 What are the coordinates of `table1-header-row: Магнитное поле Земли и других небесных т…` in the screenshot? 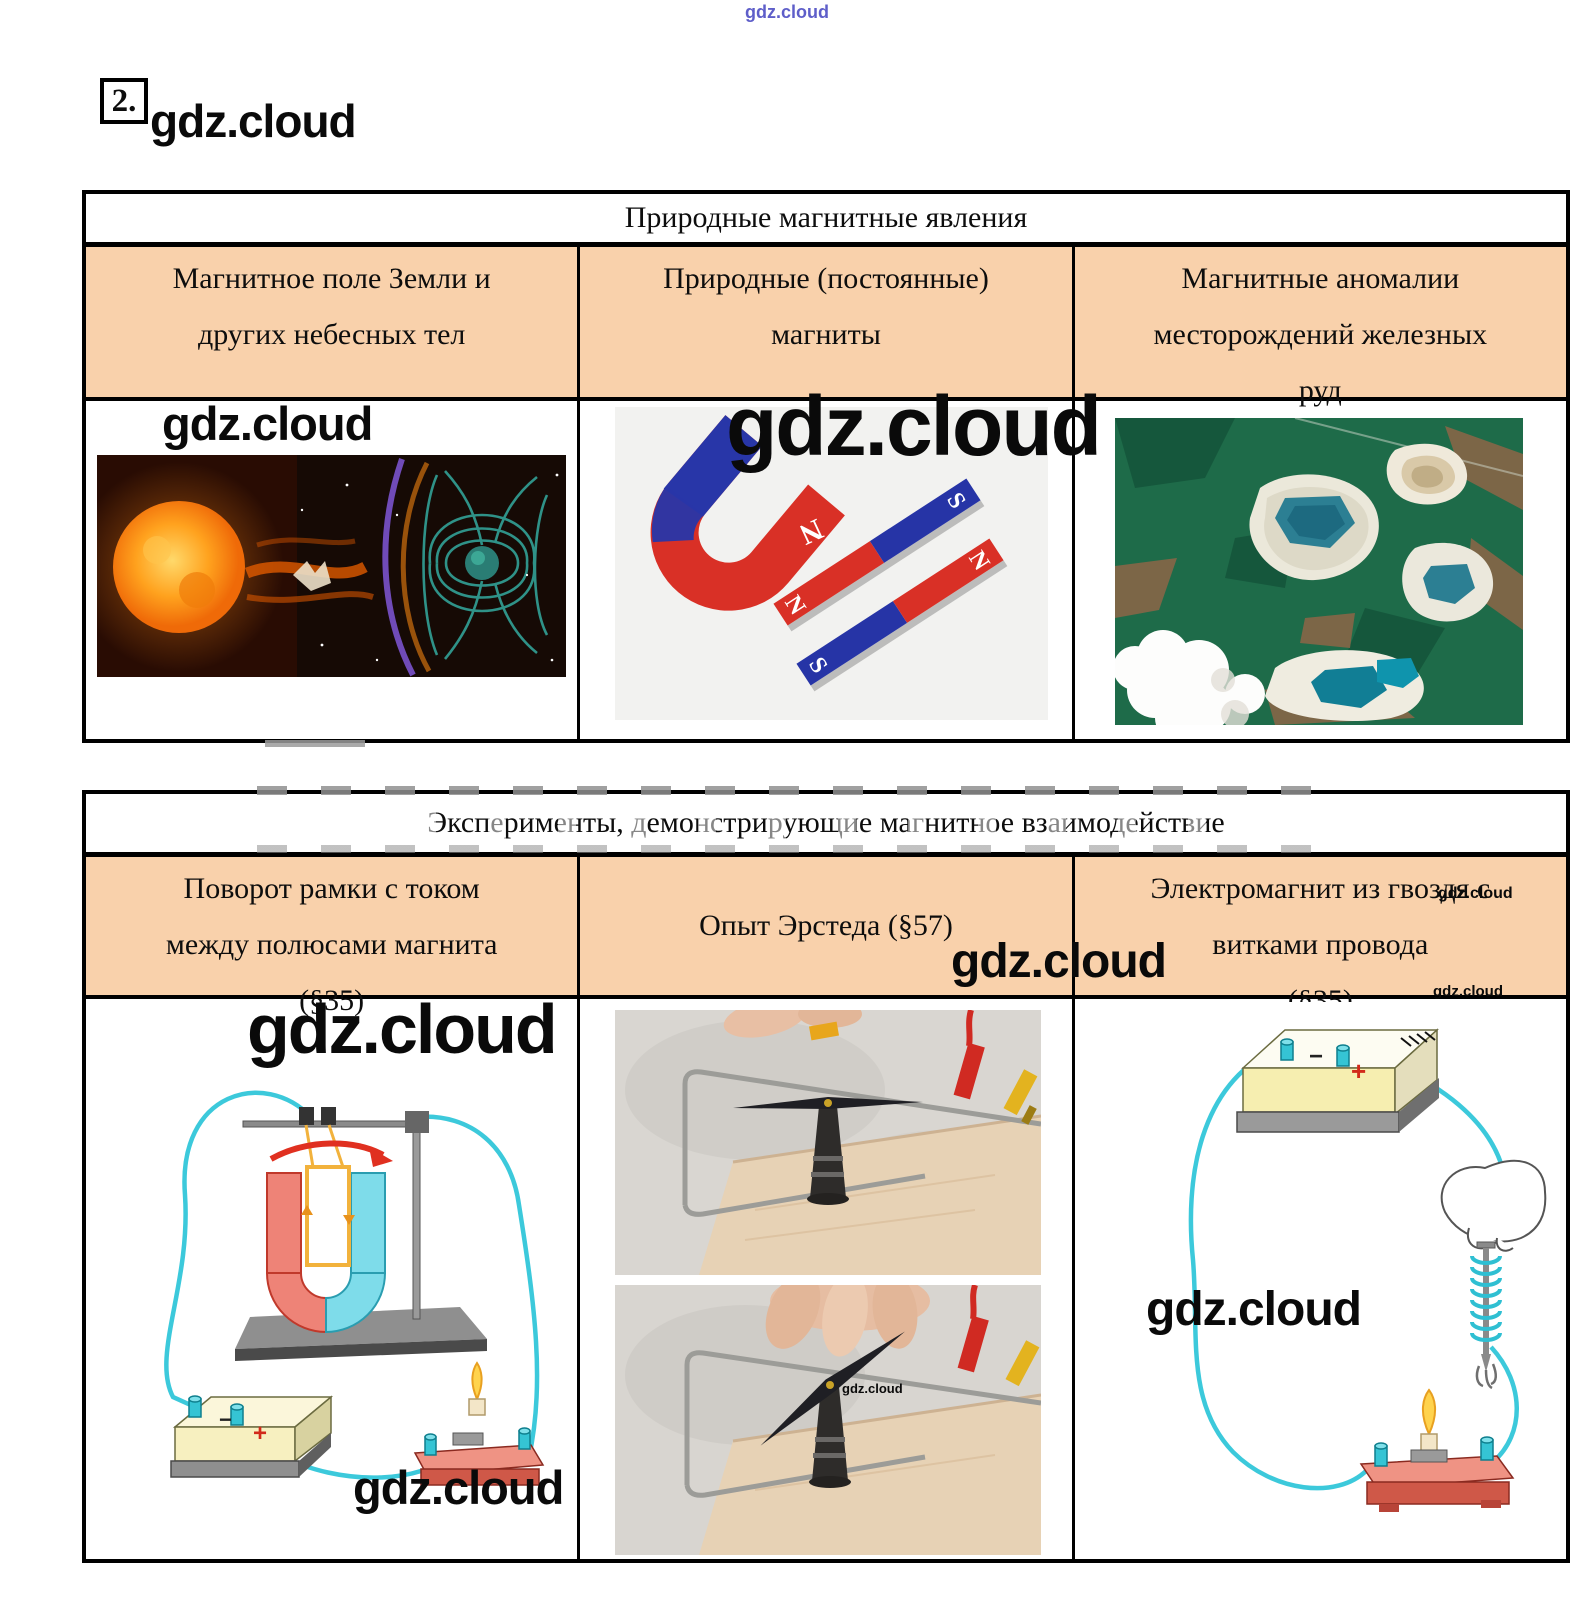 It's located at (826, 327).